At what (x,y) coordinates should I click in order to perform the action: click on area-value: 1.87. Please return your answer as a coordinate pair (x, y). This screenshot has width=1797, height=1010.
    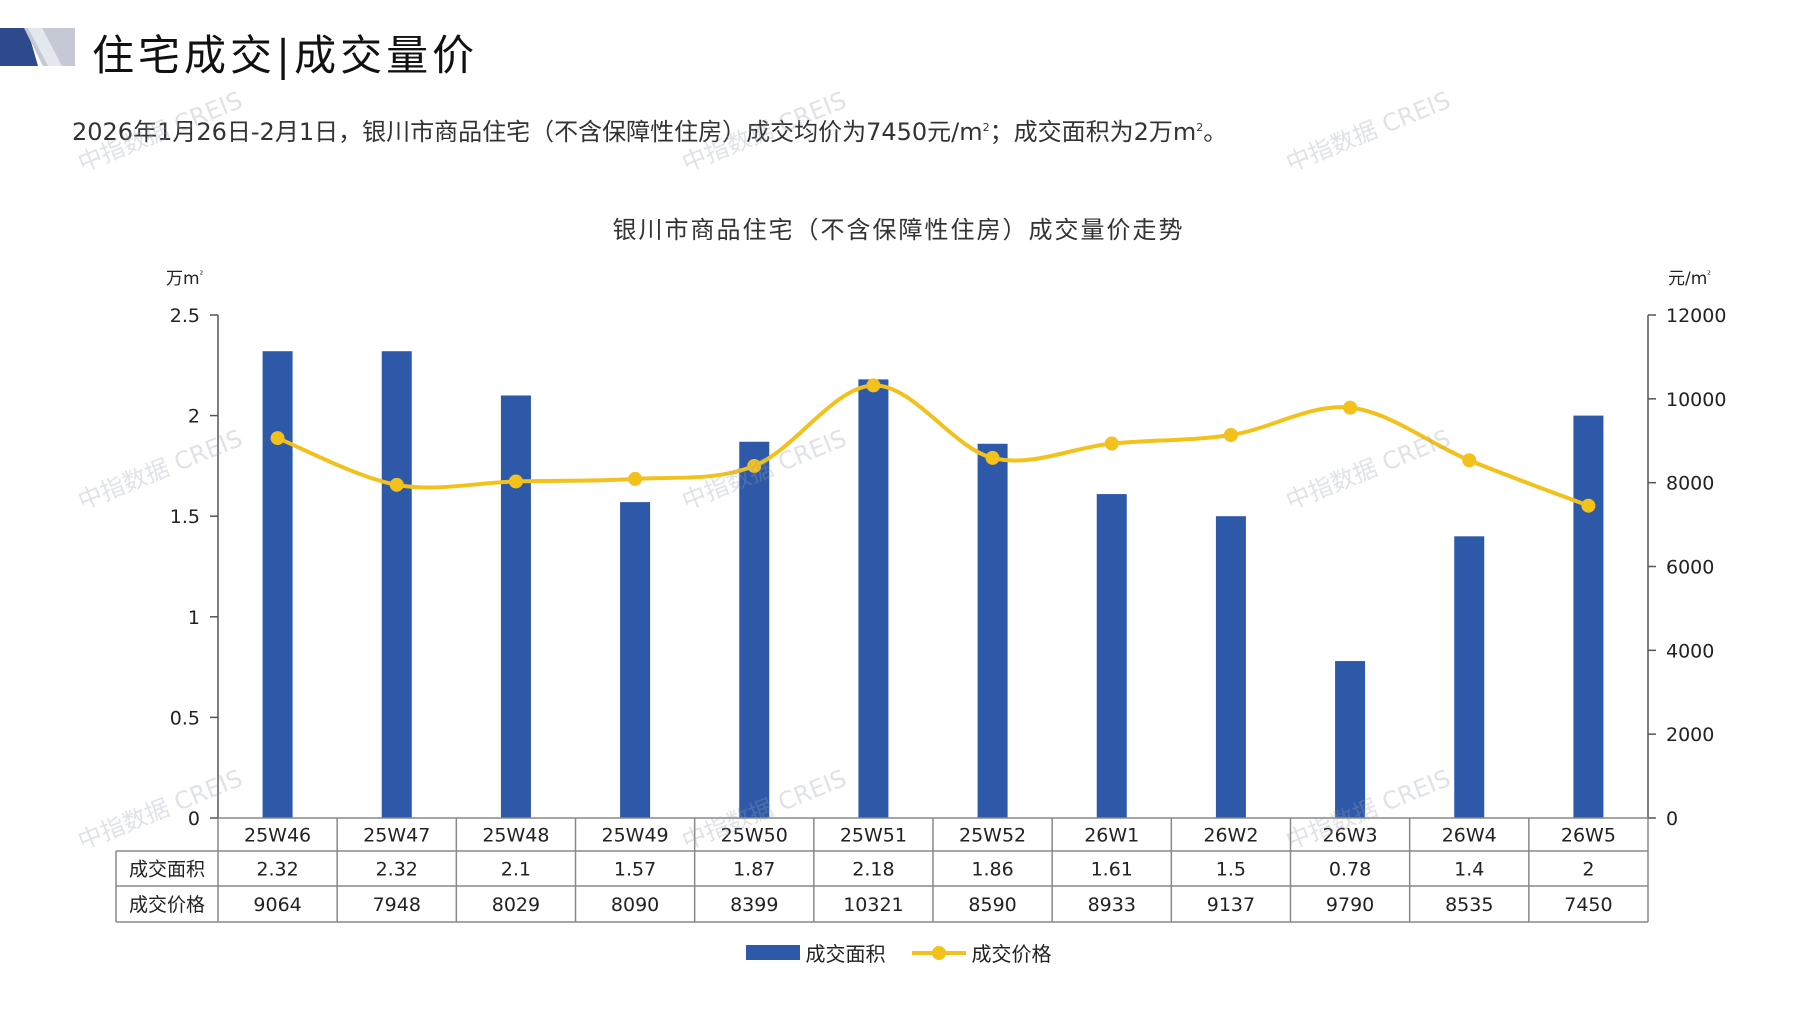
    Looking at the image, I should click on (754, 870).